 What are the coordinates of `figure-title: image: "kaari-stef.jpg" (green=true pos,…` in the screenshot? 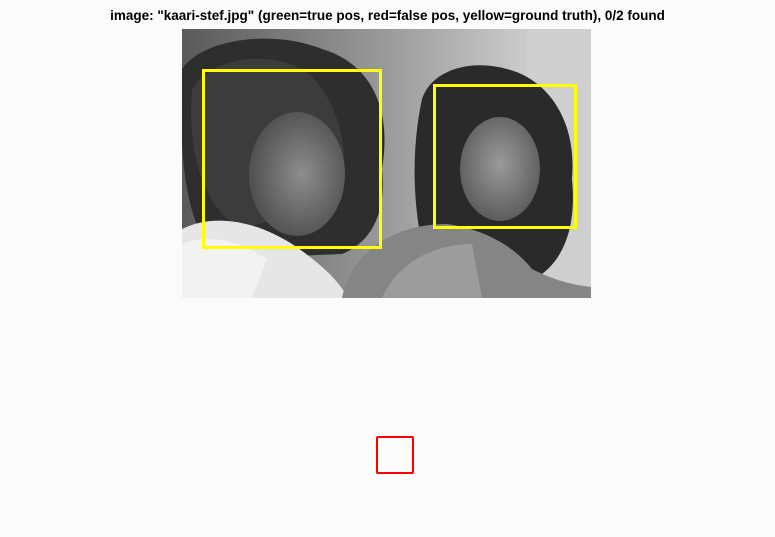 It's located at (387, 15).